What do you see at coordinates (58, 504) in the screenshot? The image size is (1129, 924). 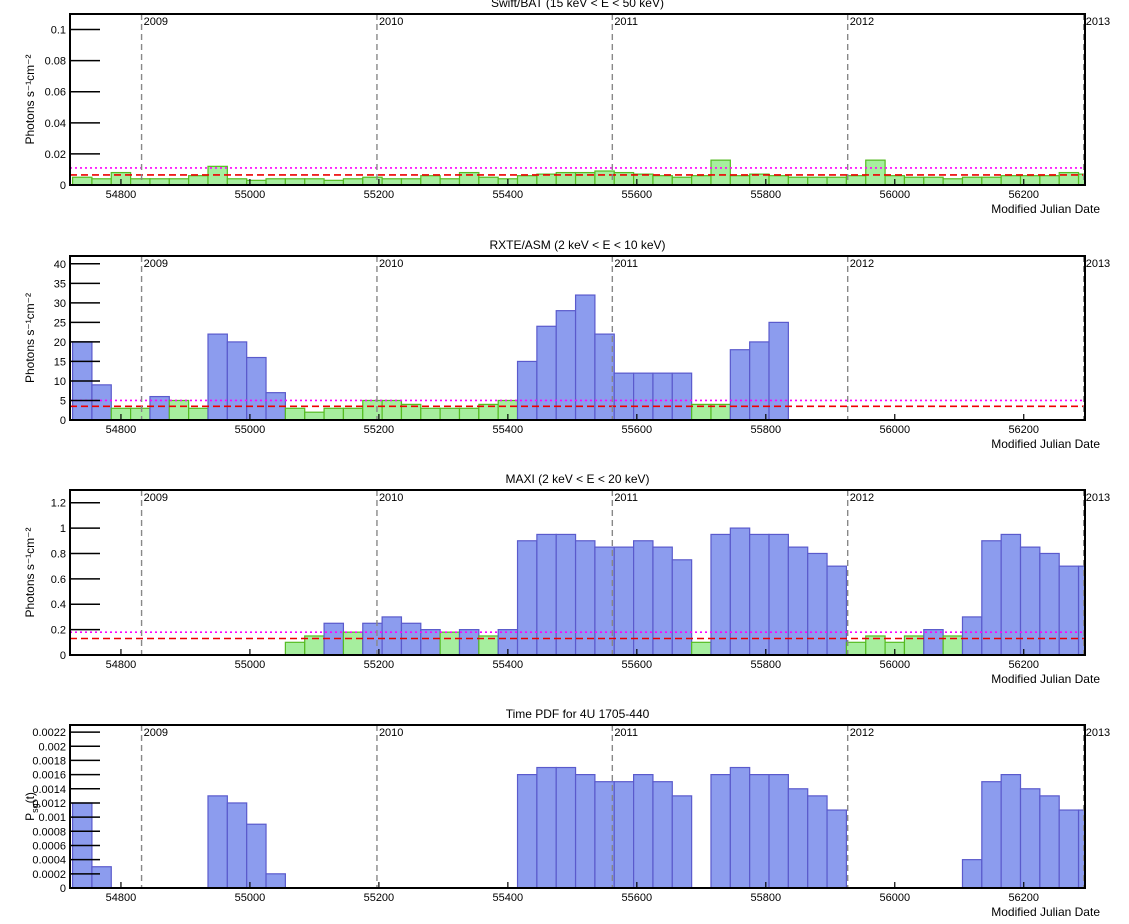 I see `y-tick-label: 1.2` at bounding box center [58, 504].